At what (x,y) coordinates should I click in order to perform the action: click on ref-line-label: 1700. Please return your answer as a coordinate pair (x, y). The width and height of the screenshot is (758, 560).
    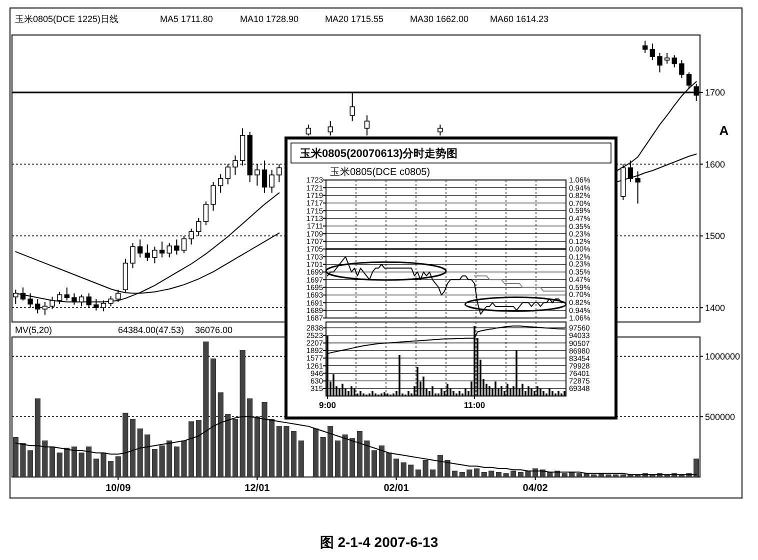
    Looking at the image, I should click on (715, 93).